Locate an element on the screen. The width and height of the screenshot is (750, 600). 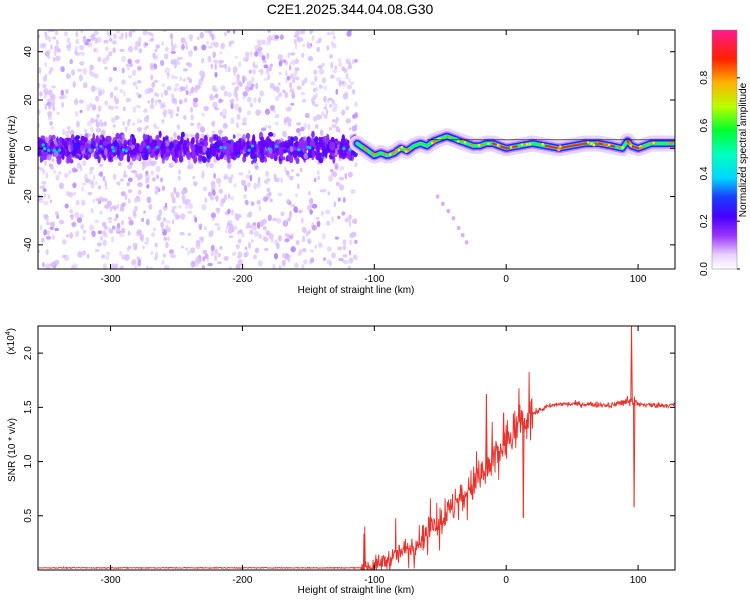
faint-tail-point is located at coordinates (458, 228).